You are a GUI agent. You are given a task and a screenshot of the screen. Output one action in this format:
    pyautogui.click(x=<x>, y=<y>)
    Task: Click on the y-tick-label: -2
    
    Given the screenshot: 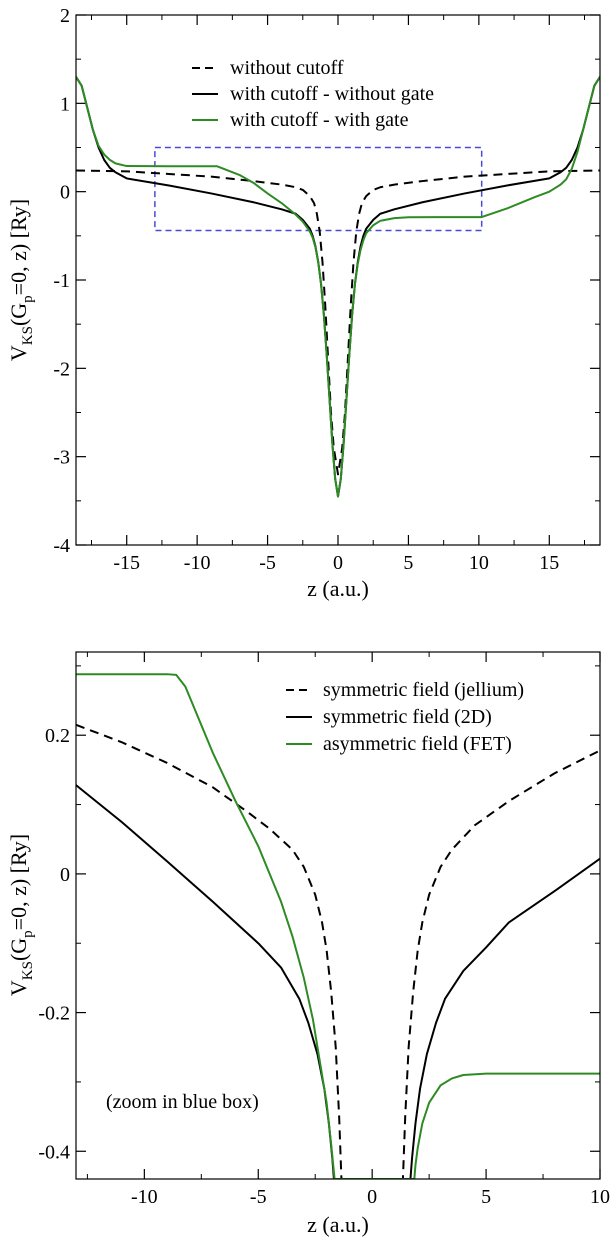 What is the action you would take?
    pyautogui.click(x=61, y=369)
    